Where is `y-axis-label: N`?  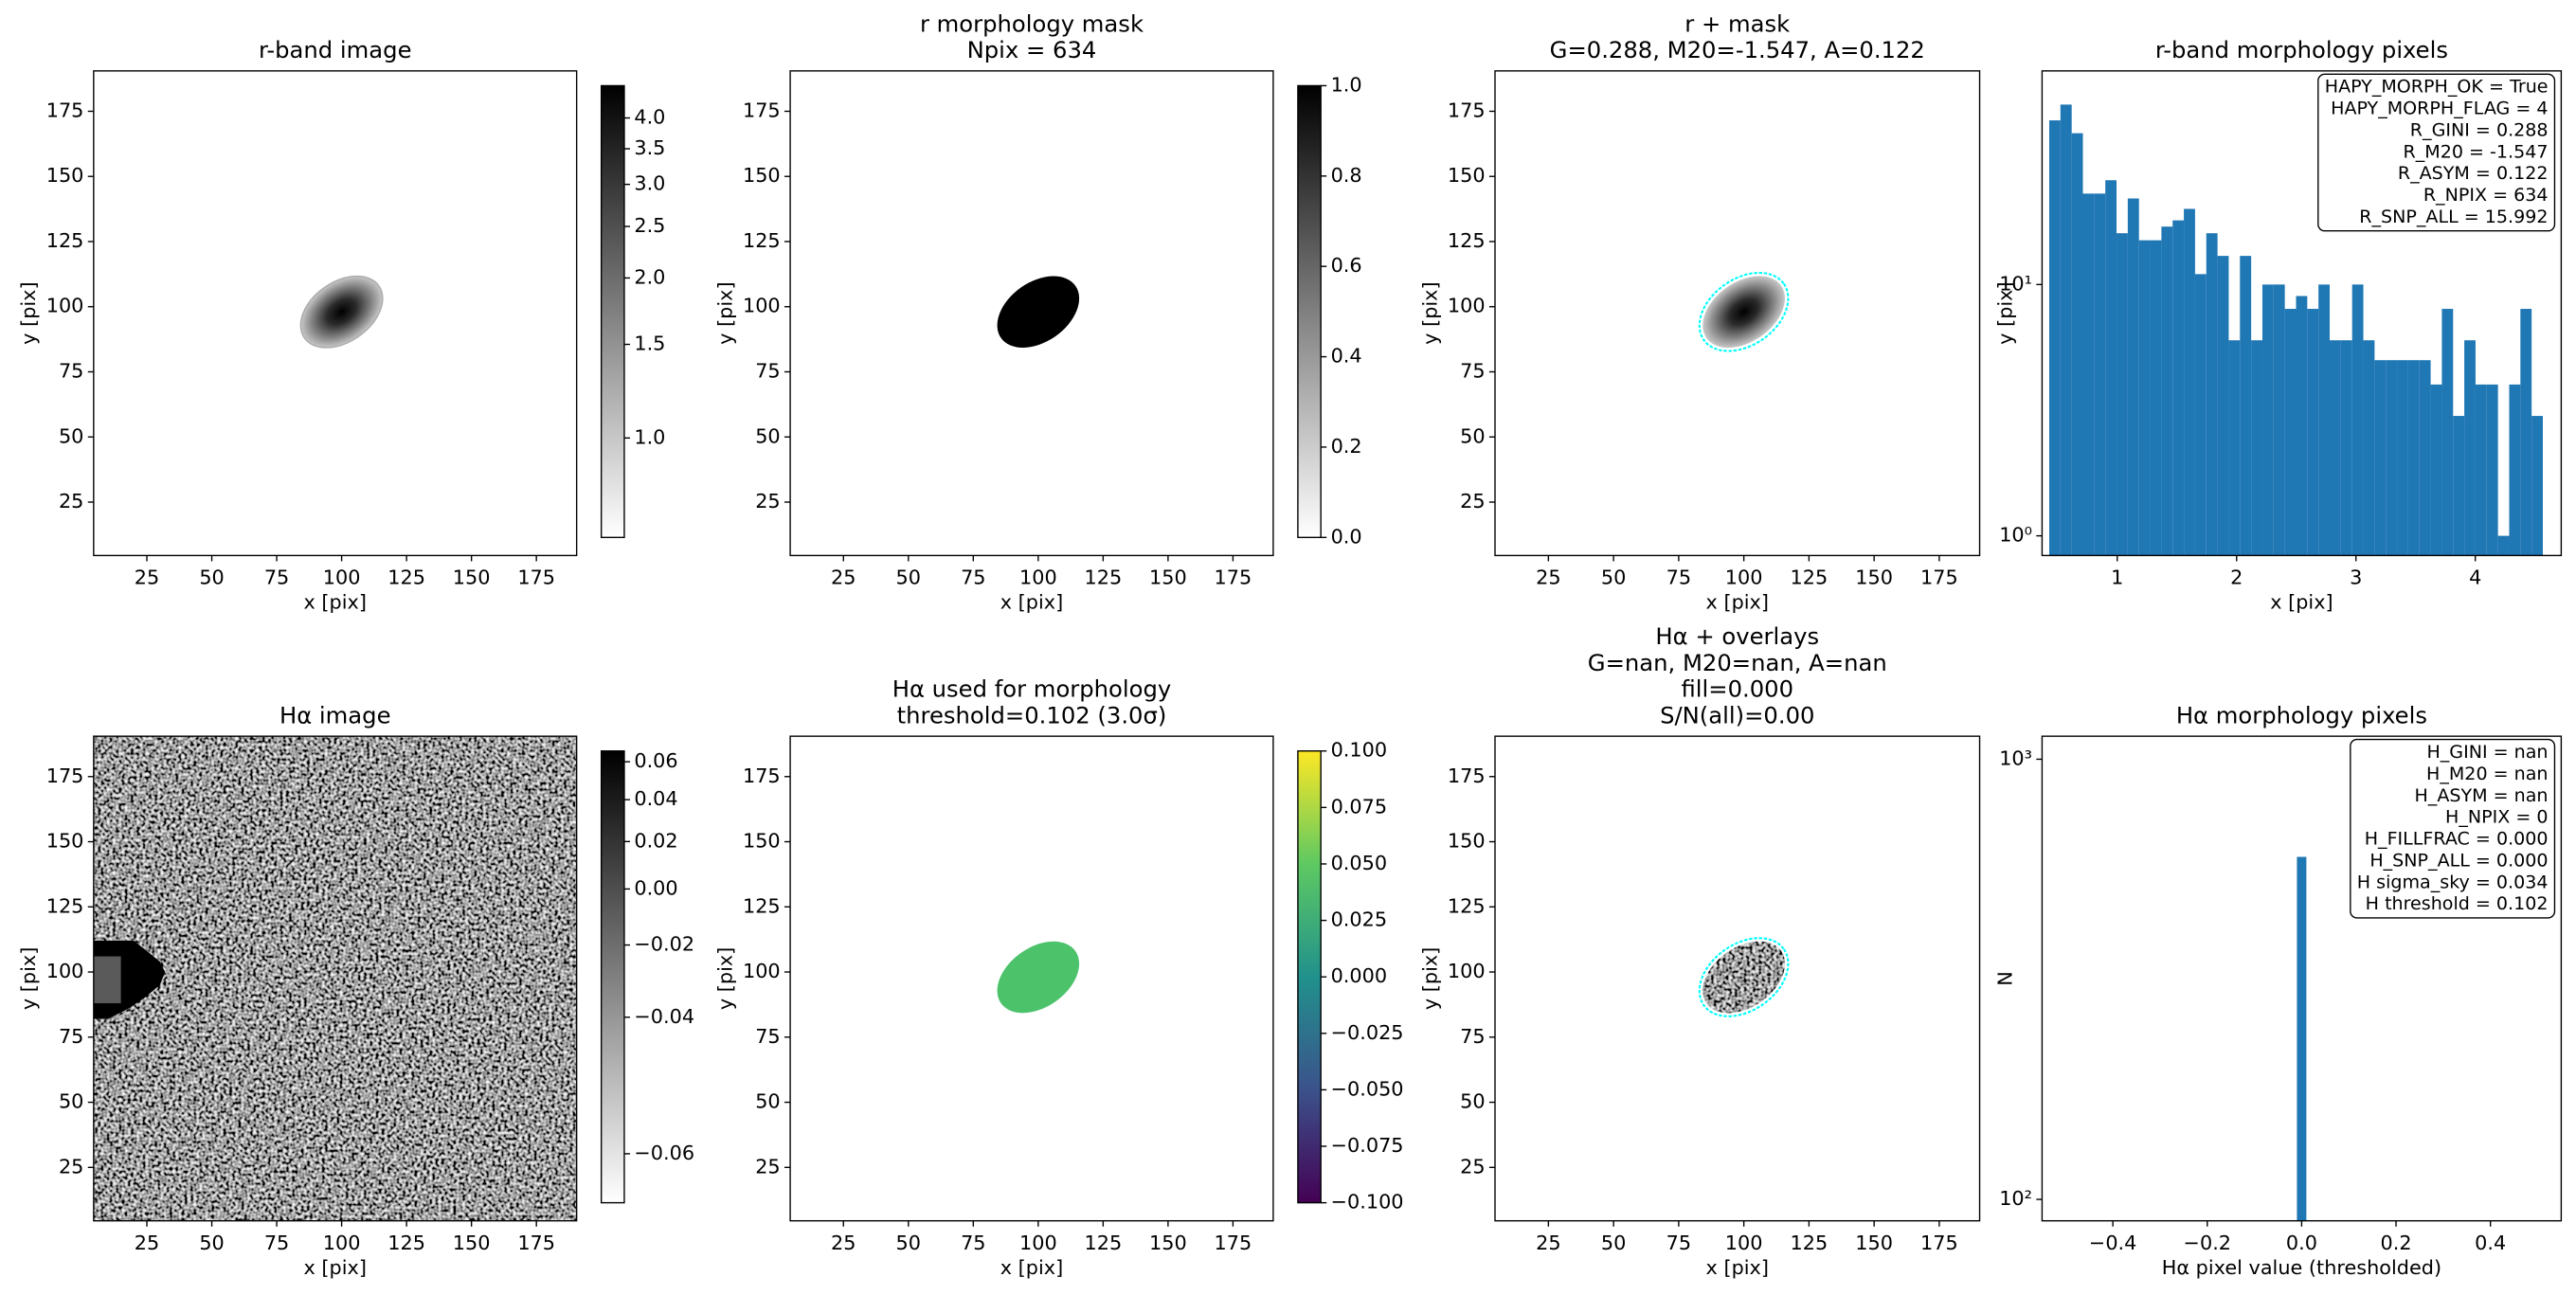 y-axis-label: N is located at coordinates (2004, 979).